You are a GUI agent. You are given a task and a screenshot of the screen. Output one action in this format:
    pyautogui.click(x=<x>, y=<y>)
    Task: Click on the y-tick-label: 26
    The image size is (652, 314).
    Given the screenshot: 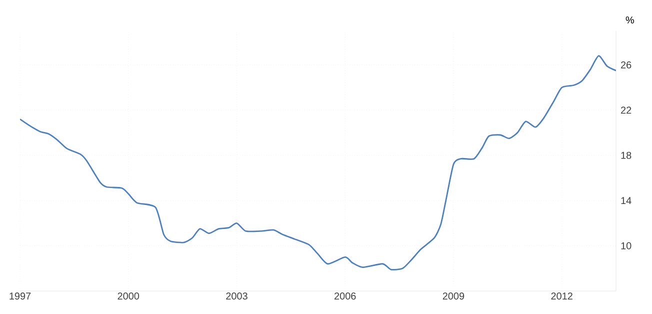 What is the action you would take?
    pyautogui.click(x=626, y=64)
    